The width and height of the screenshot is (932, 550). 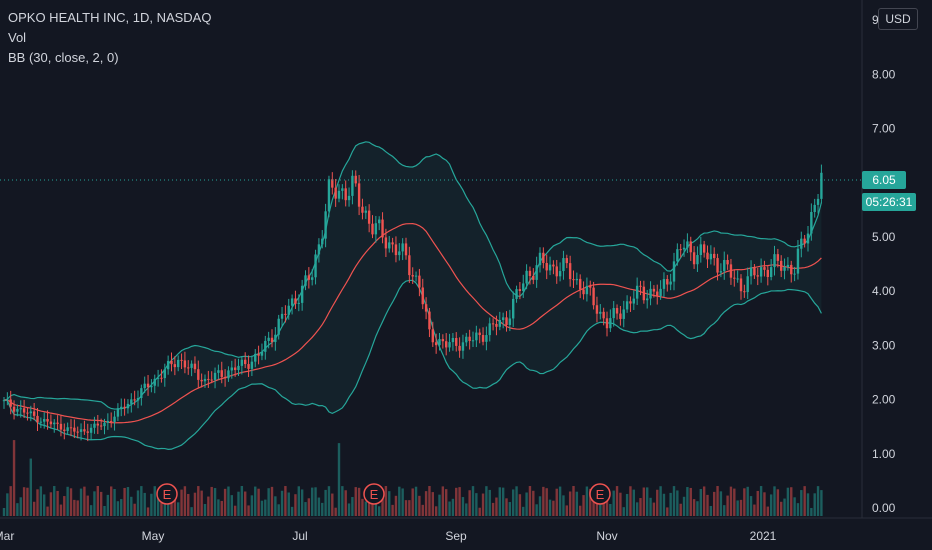 What do you see at coordinates (884, 264) in the screenshot?
I see `price-axis: 98.007.006.005.004.003.002.001.000.00` at bounding box center [884, 264].